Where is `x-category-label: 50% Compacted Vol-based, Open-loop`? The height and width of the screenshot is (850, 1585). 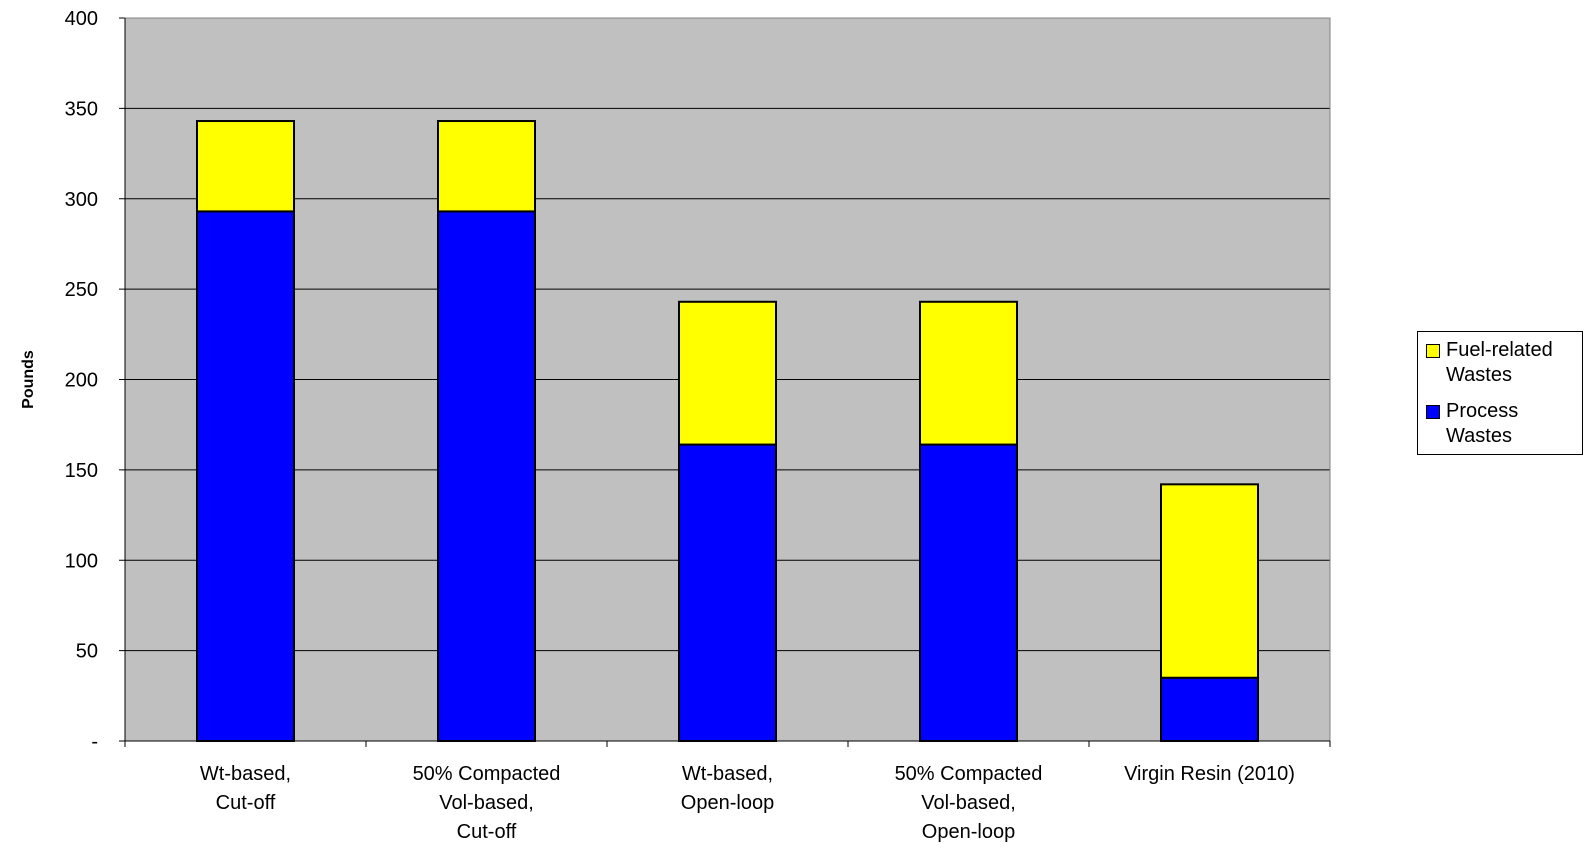 x-category-label: 50% Compacted Vol-based, Open-loop is located at coordinates (969, 803).